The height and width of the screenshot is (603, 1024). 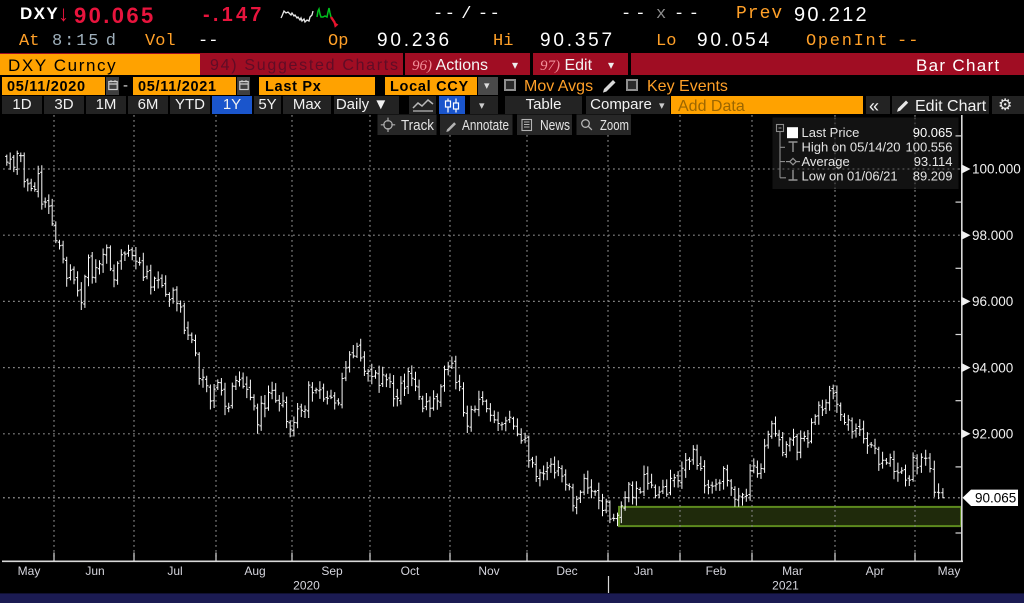 What do you see at coordinates (826, 161) in the screenshot?
I see `svg-text: Average` at bounding box center [826, 161].